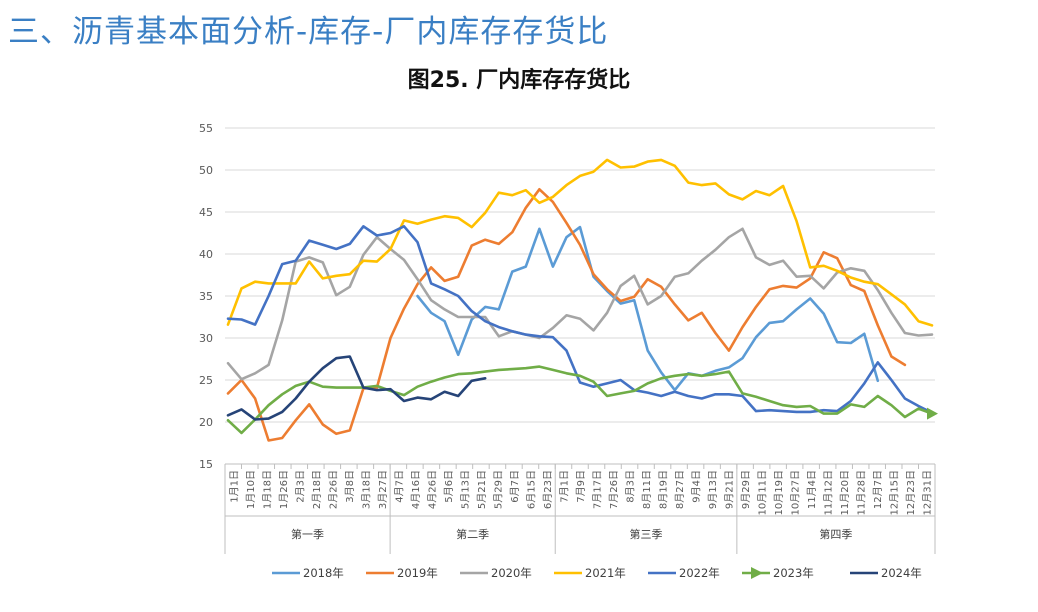  Describe the element at coordinates (928, 492) in the screenshot. I see `x-tick-label: 12月31日` at that location.